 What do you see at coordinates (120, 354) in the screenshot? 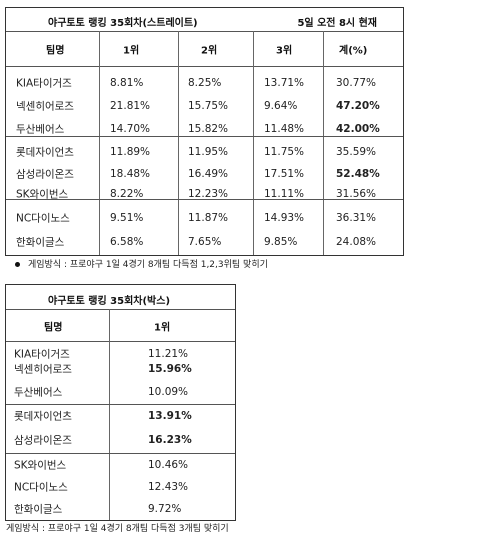
I see `table-row: KIA타이거즈 11.21%` at bounding box center [120, 354].